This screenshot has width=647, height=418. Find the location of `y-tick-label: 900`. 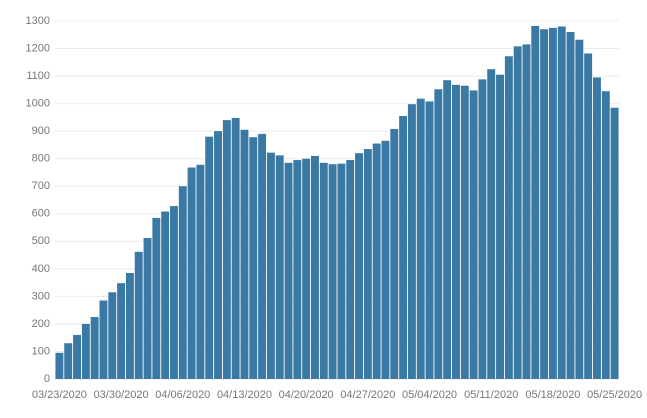

y-tick-label: 900 is located at coordinates (41, 131).